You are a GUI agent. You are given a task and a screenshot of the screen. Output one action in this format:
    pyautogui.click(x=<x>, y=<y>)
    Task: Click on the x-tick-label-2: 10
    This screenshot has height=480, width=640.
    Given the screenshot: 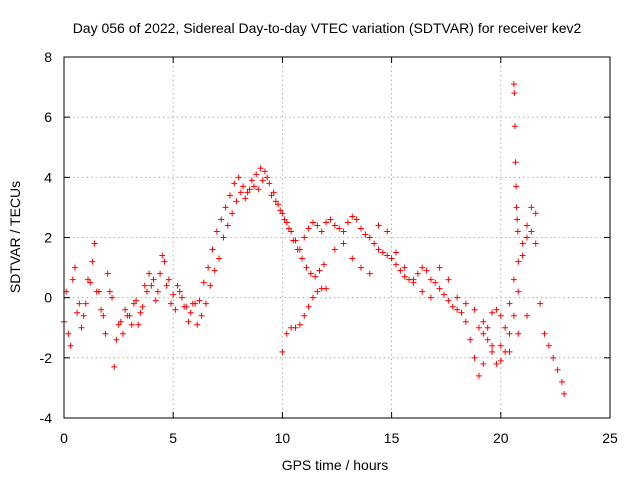 What is the action you would take?
    pyautogui.click(x=283, y=438)
    